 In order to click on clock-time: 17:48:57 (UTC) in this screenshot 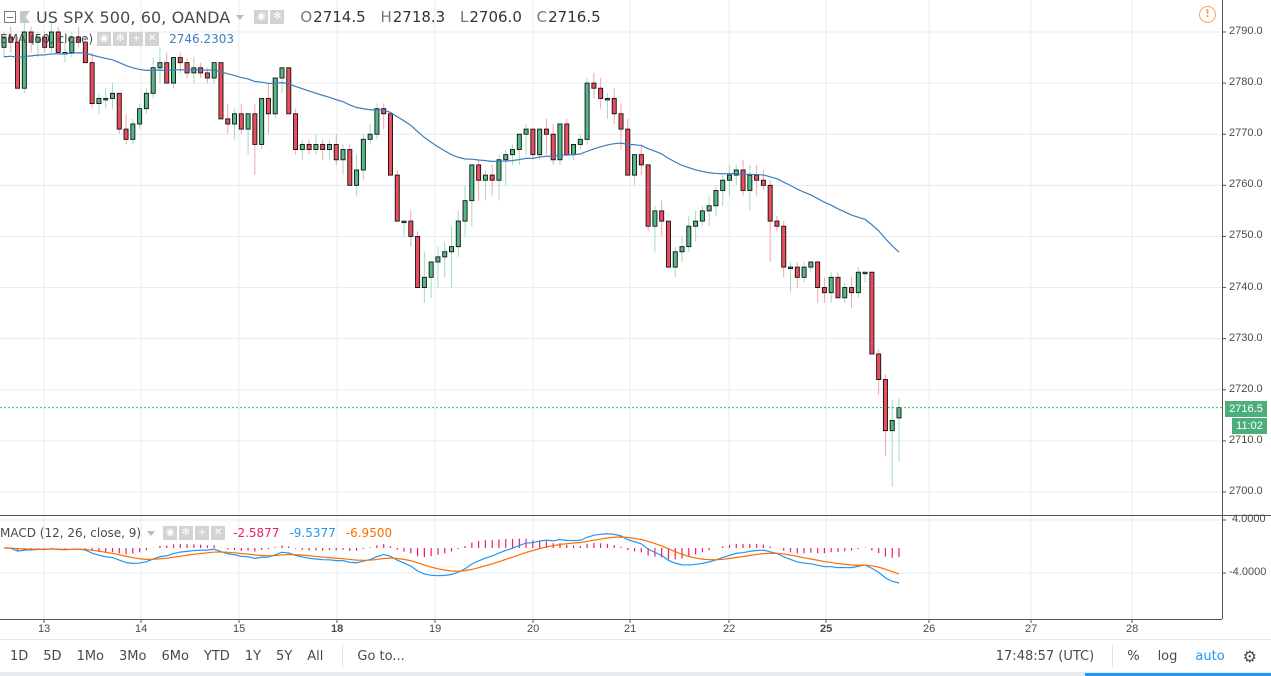, I will do `click(1045, 656)`.